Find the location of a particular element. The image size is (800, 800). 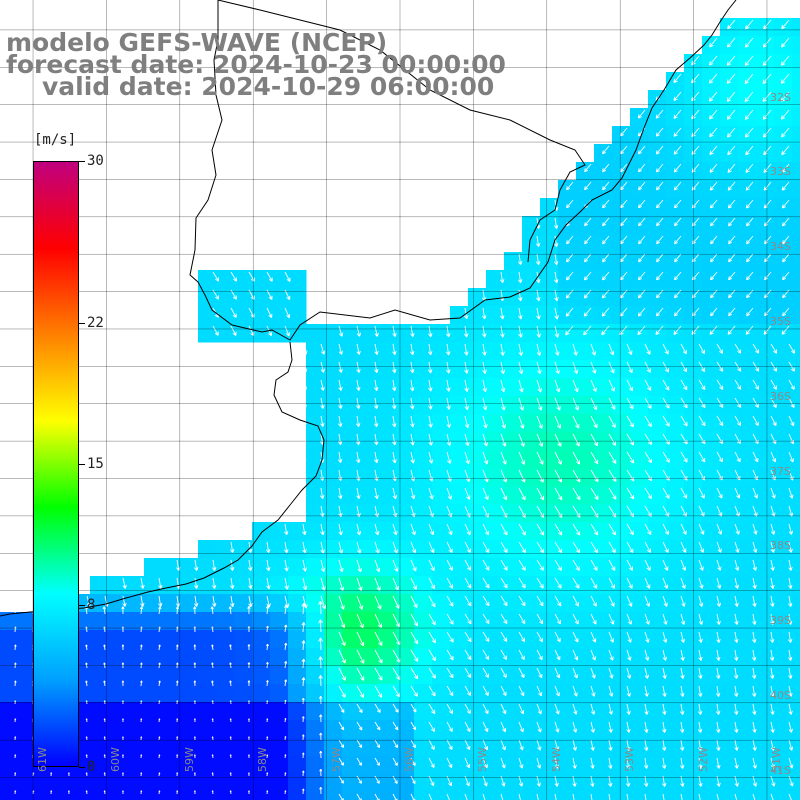

colorbar-tick-label: 30 is located at coordinates (95, 161).